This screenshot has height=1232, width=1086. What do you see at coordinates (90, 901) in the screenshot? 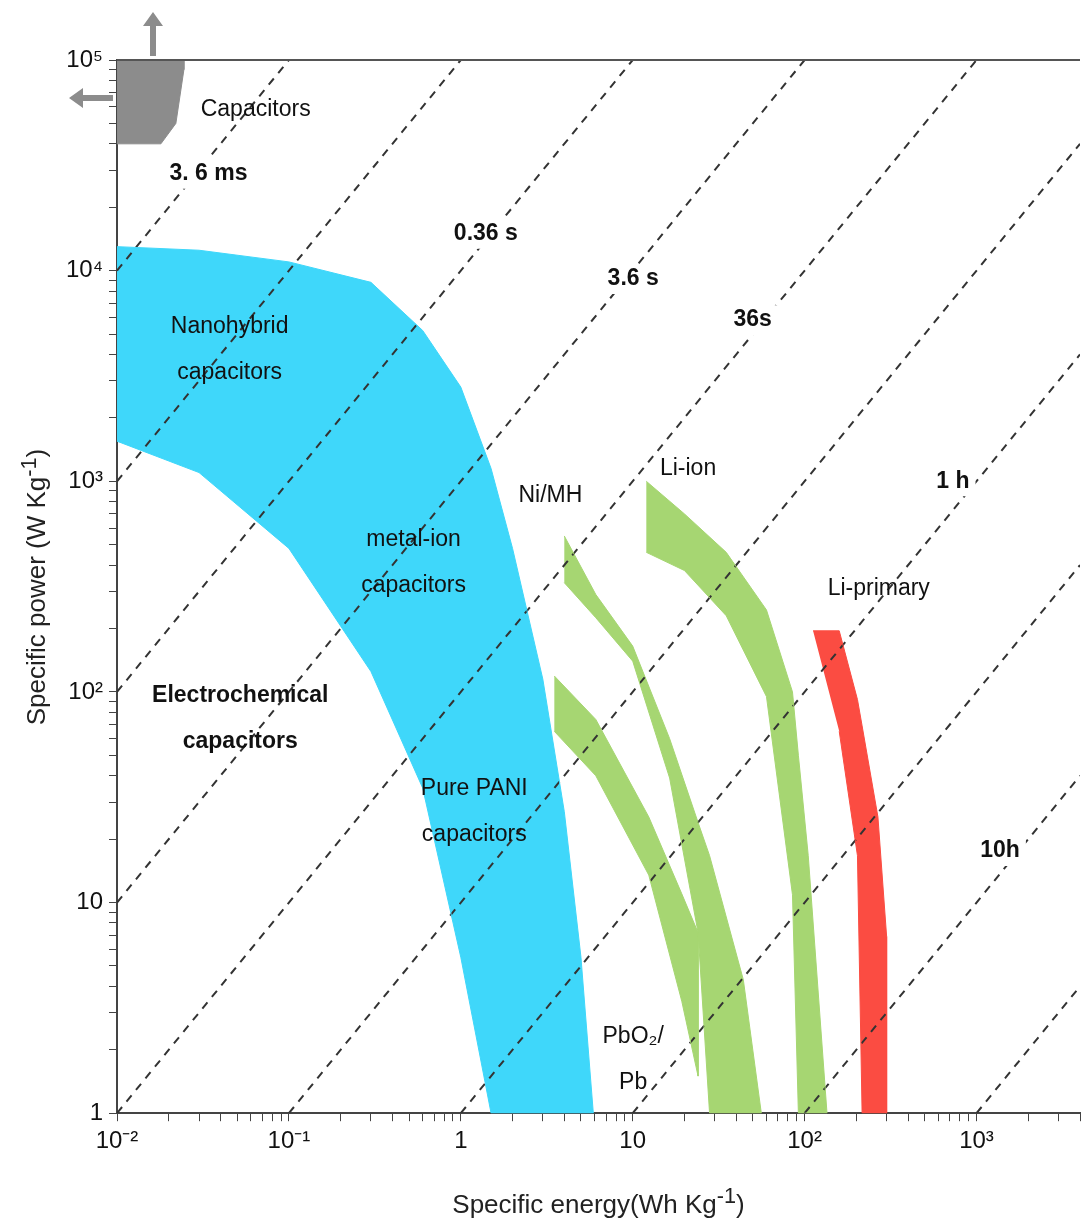
I see `y-tick-label: 10` at bounding box center [90, 901].